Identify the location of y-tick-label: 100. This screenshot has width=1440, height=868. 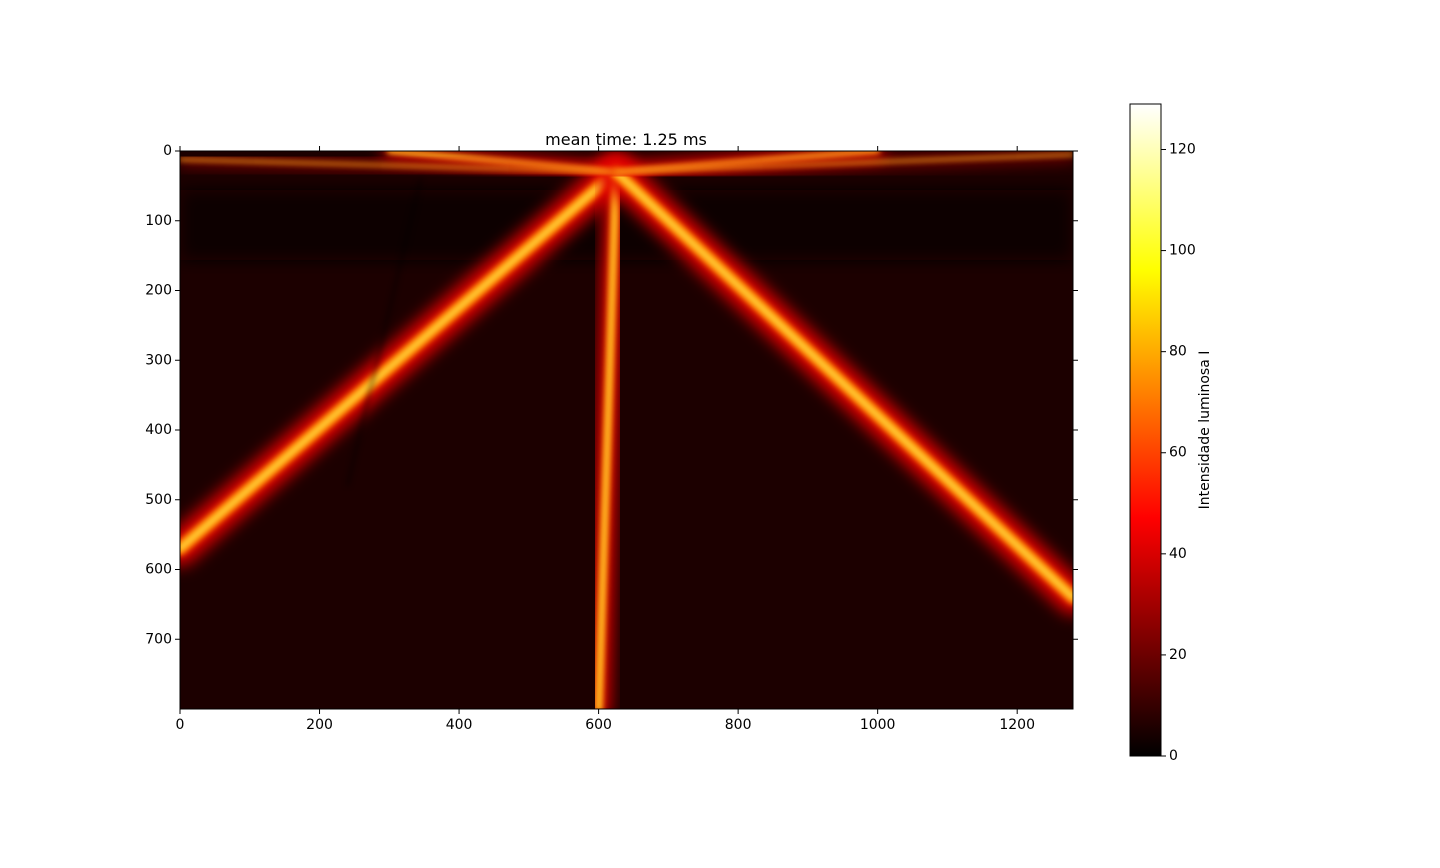
(158, 221).